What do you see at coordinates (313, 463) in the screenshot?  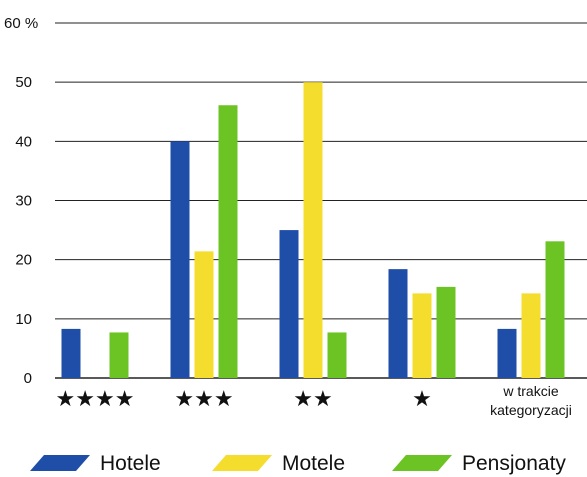 I see `legend-label: Motele` at bounding box center [313, 463].